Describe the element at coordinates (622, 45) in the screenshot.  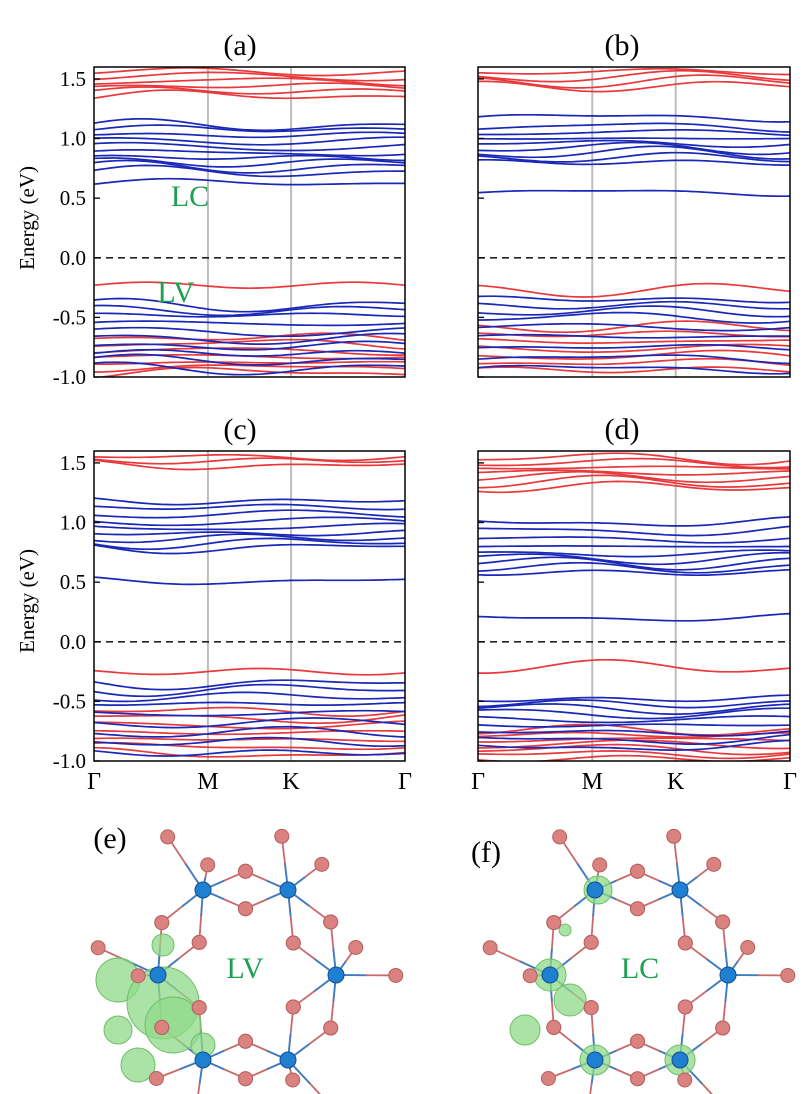
I see `panel-label-b: (b)` at that location.